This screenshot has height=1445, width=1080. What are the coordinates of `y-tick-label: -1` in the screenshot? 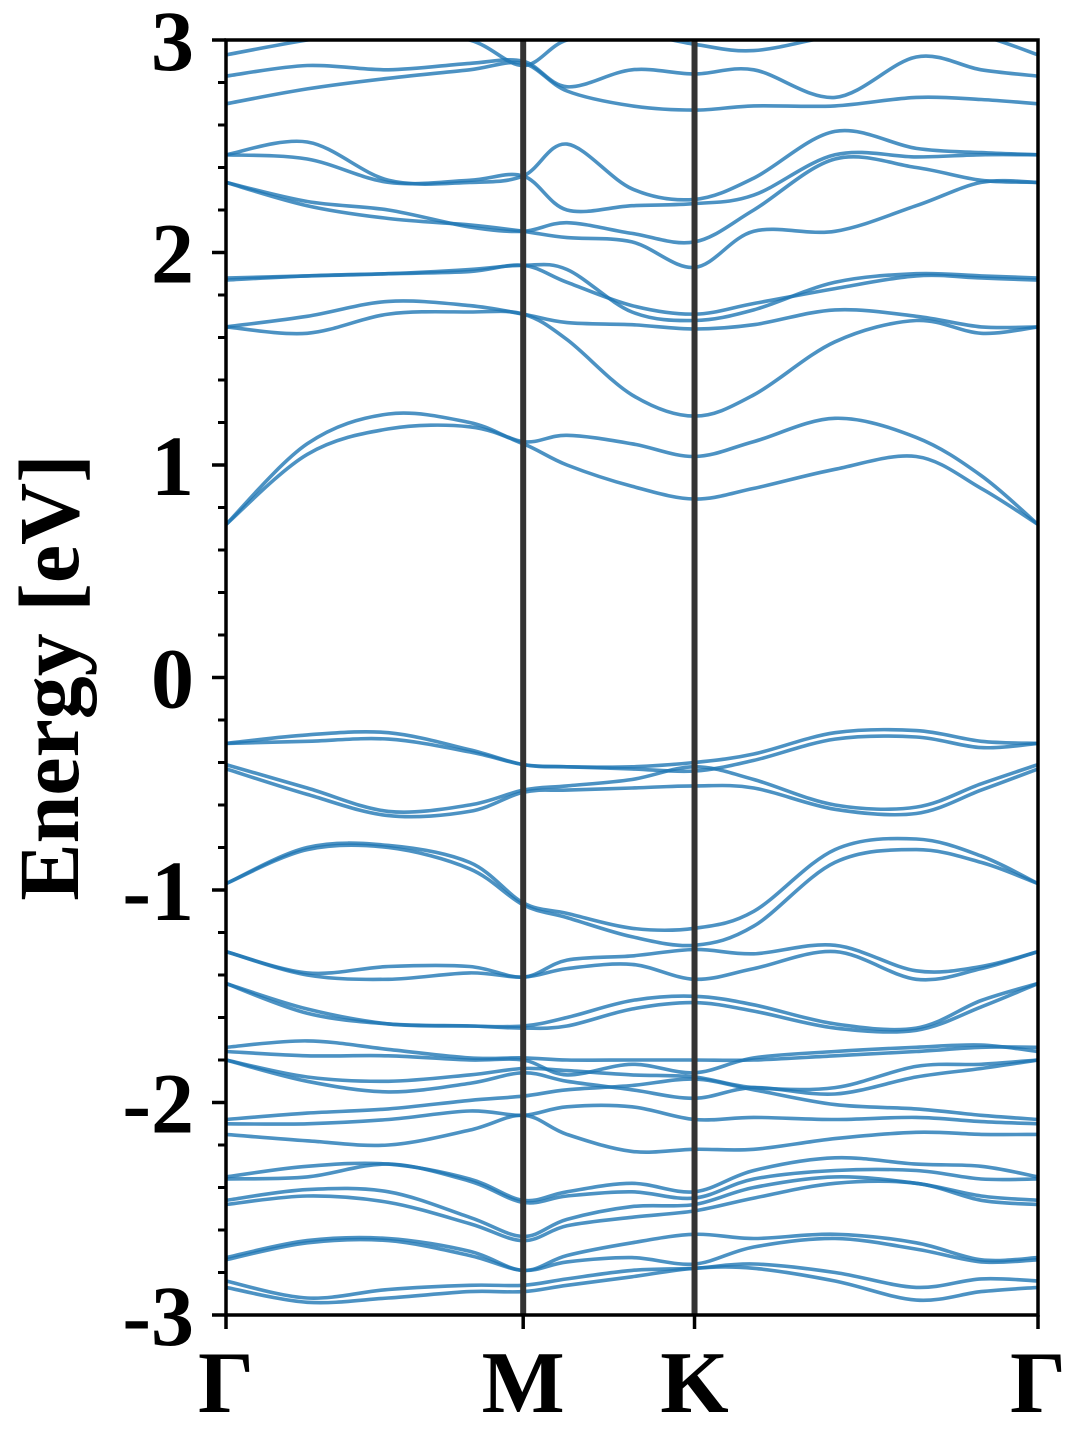 It's located at (158, 891).